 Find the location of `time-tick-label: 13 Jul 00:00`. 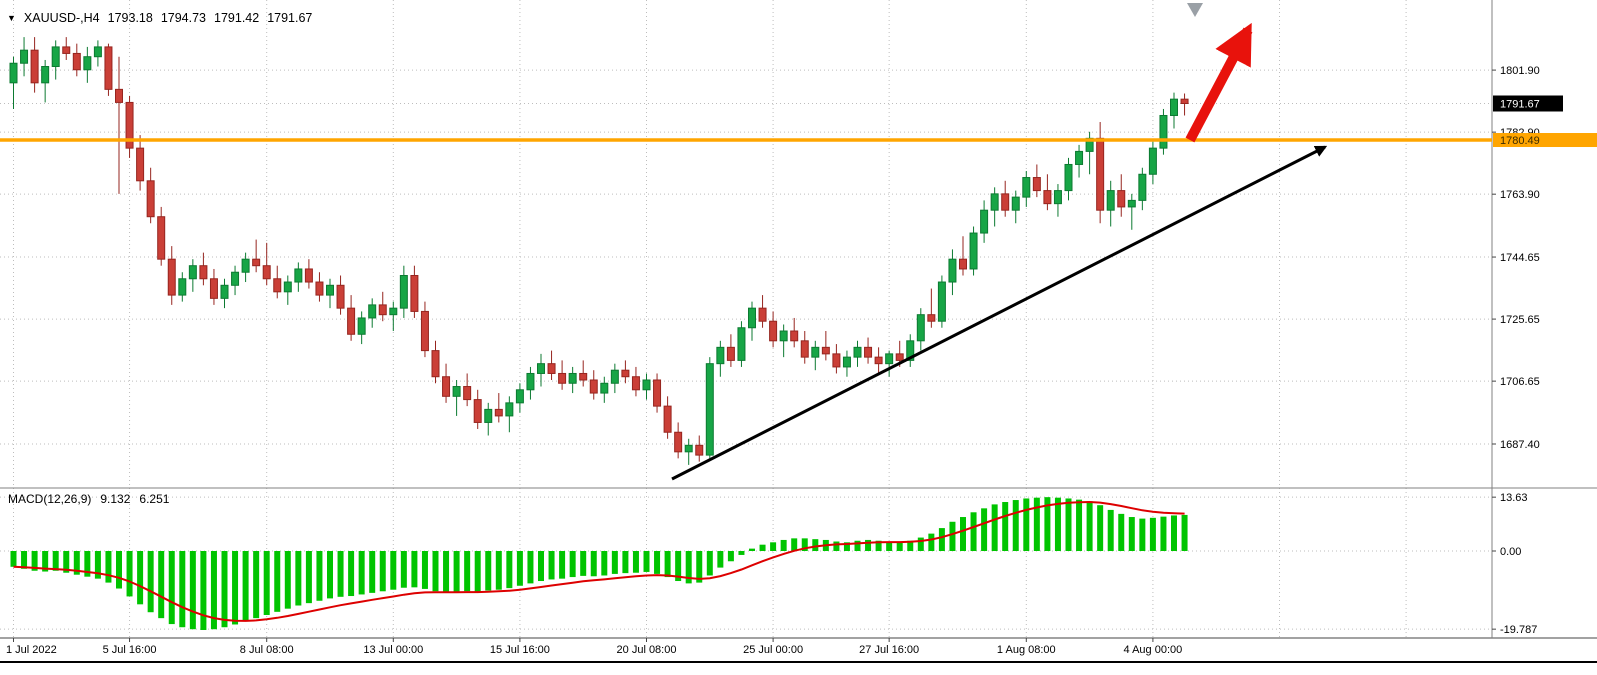

time-tick-label: 13 Jul 00:00 is located at coordinates (393, 650).